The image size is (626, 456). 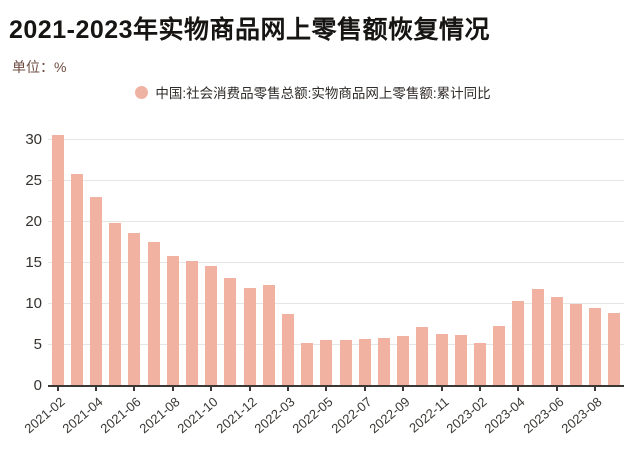 What do you see at coordinates (37, 344) in the screenshot?
I see `y-tick-label-5: 5` at bounding box center [37, 344].